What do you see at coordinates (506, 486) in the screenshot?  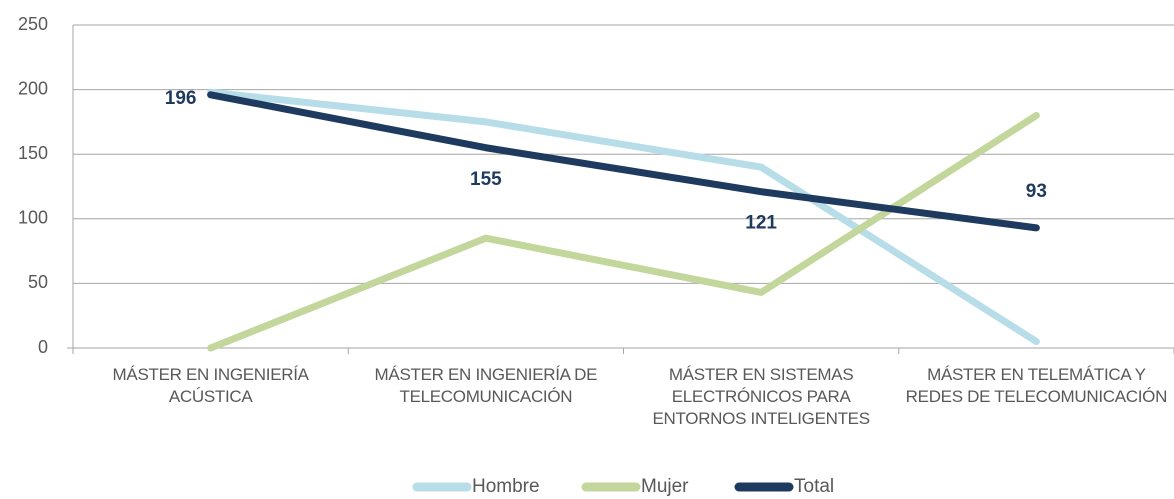 I see `legend-label: Hombre` at bounding box center [506, 486].